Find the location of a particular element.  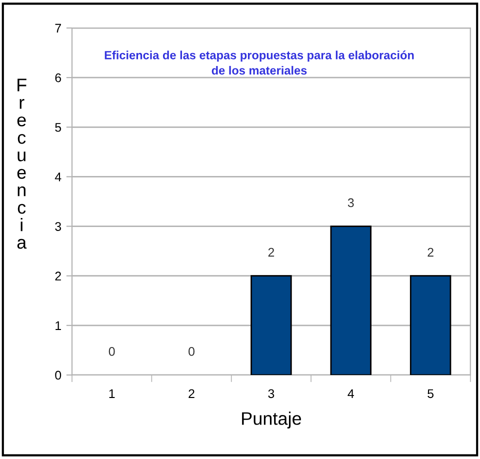

y-tick-label: 3 is located at coordinates (58, 226).